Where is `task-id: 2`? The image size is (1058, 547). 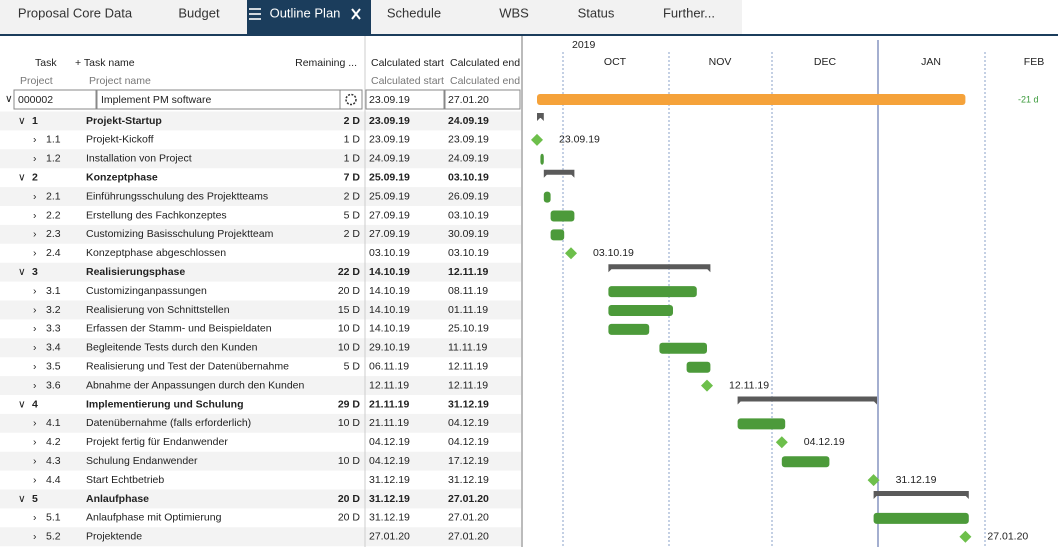 task-id: 2 is located at coordinates (35, 177).